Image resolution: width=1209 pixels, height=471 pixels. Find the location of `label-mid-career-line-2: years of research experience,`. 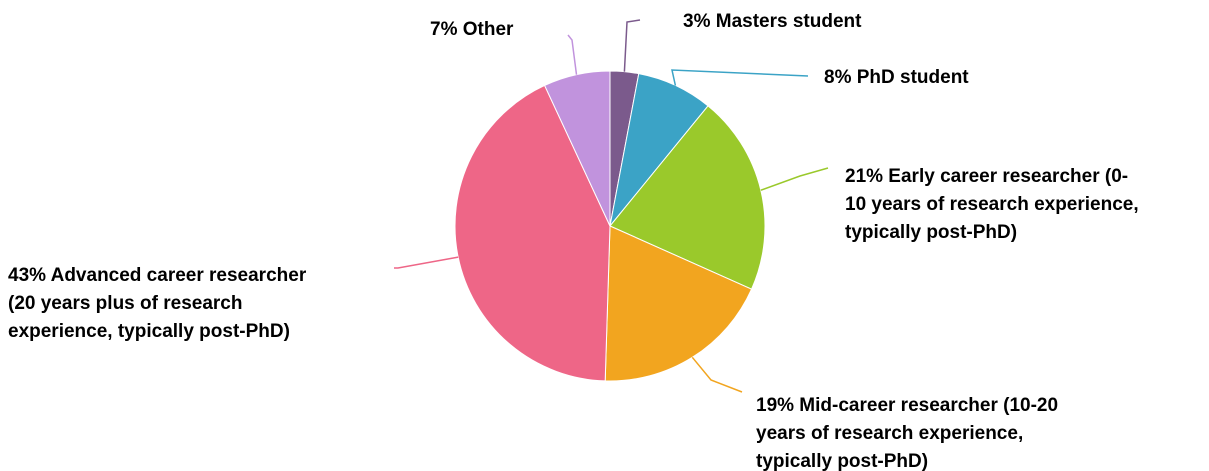

label-mid-career-line-2: years of research experience, is located at coordinates (890, 433).